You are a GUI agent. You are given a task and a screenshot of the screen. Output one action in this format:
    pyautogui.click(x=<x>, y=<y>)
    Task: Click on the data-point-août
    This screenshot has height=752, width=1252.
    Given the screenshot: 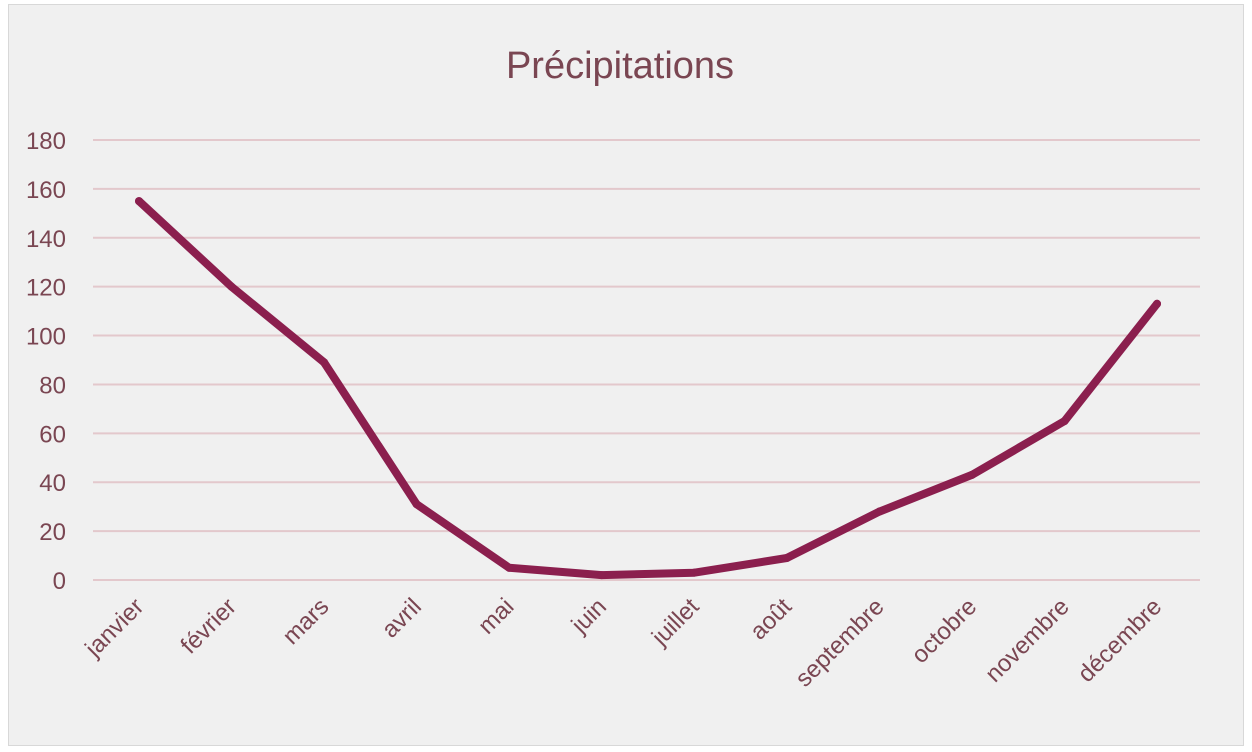 What is the action you would take?
    pyautogui.click(x=786, y=558)
    